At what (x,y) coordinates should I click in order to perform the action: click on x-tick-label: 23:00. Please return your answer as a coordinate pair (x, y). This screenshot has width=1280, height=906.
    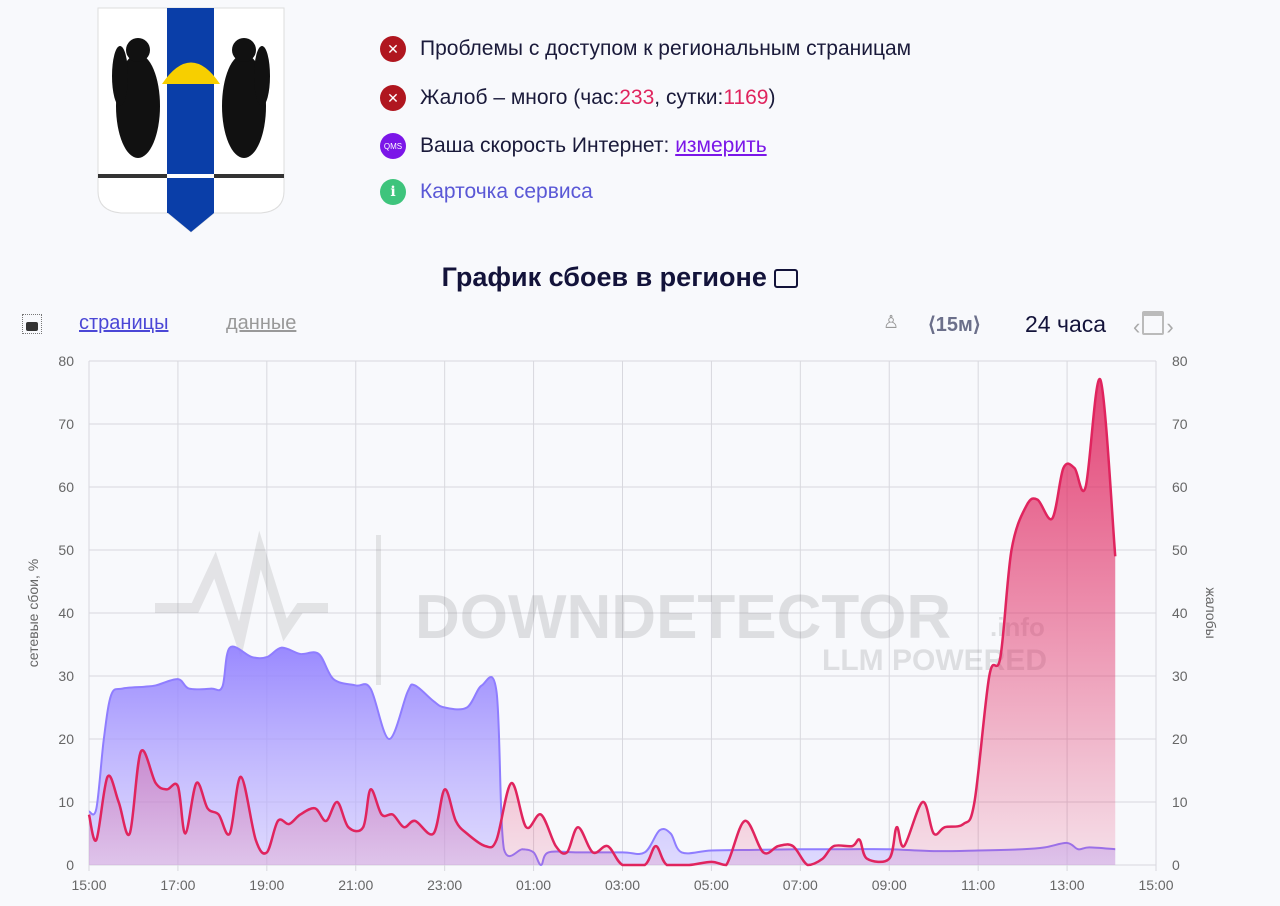
    Looking at the image, I should click on (444, 885).